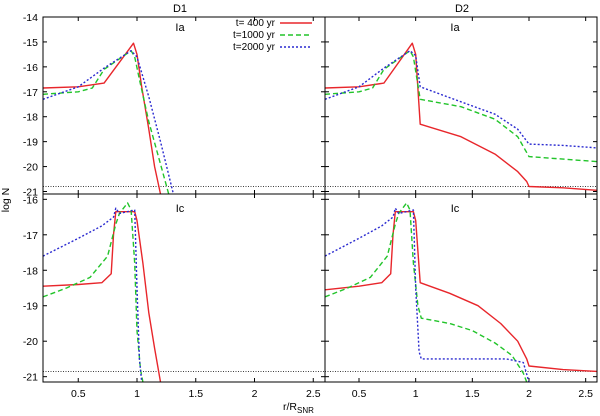 The width and height of the screenshot is (600, 416). I want to click on series-line-1000-top-right, so click(461, 106).